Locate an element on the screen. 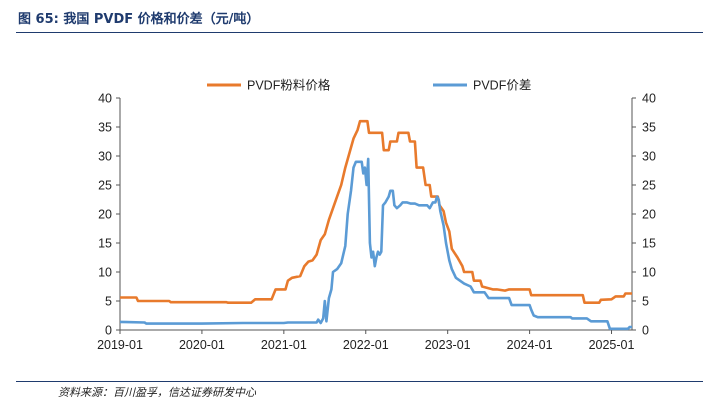  x-tick-label: 2025-01 is located at coordinates (612, 345).